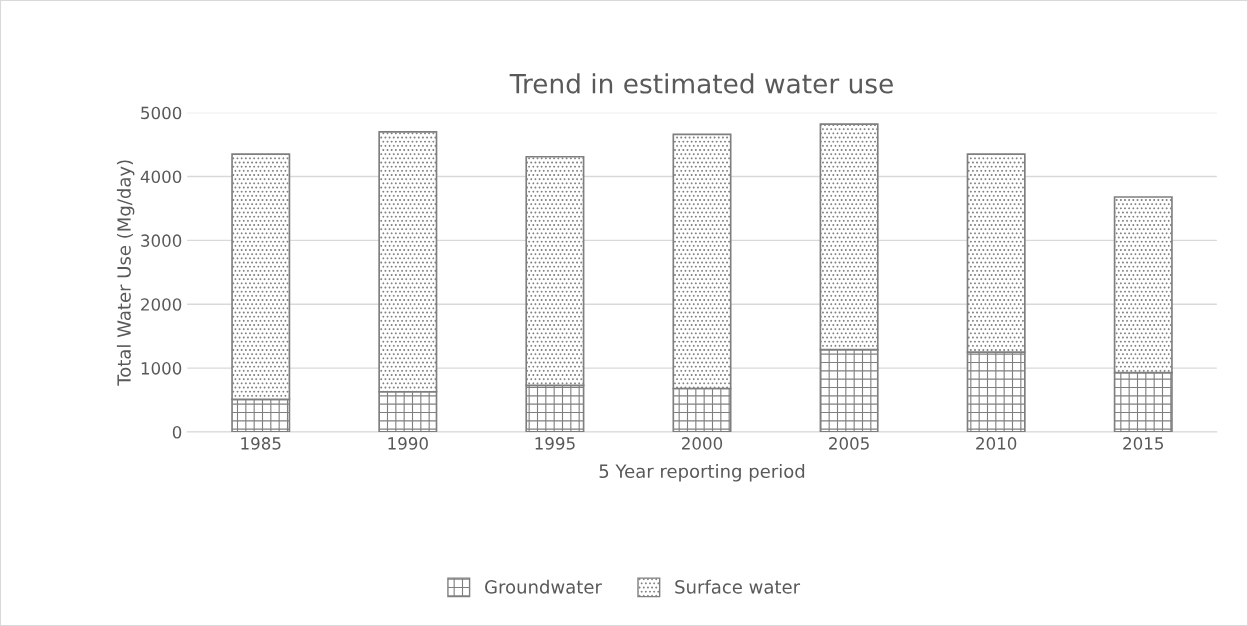  Describe the element at coordinates (261, 443) in the screenshot. I see `x-tick-label: 1985` at that location.